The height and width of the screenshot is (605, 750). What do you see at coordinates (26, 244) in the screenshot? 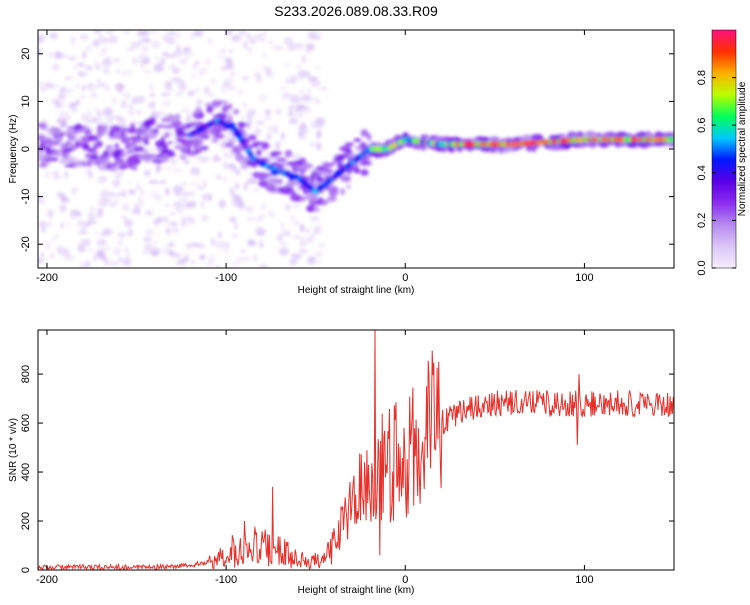
I see `y-tick-label: -20` at bounding box center [26, 244].